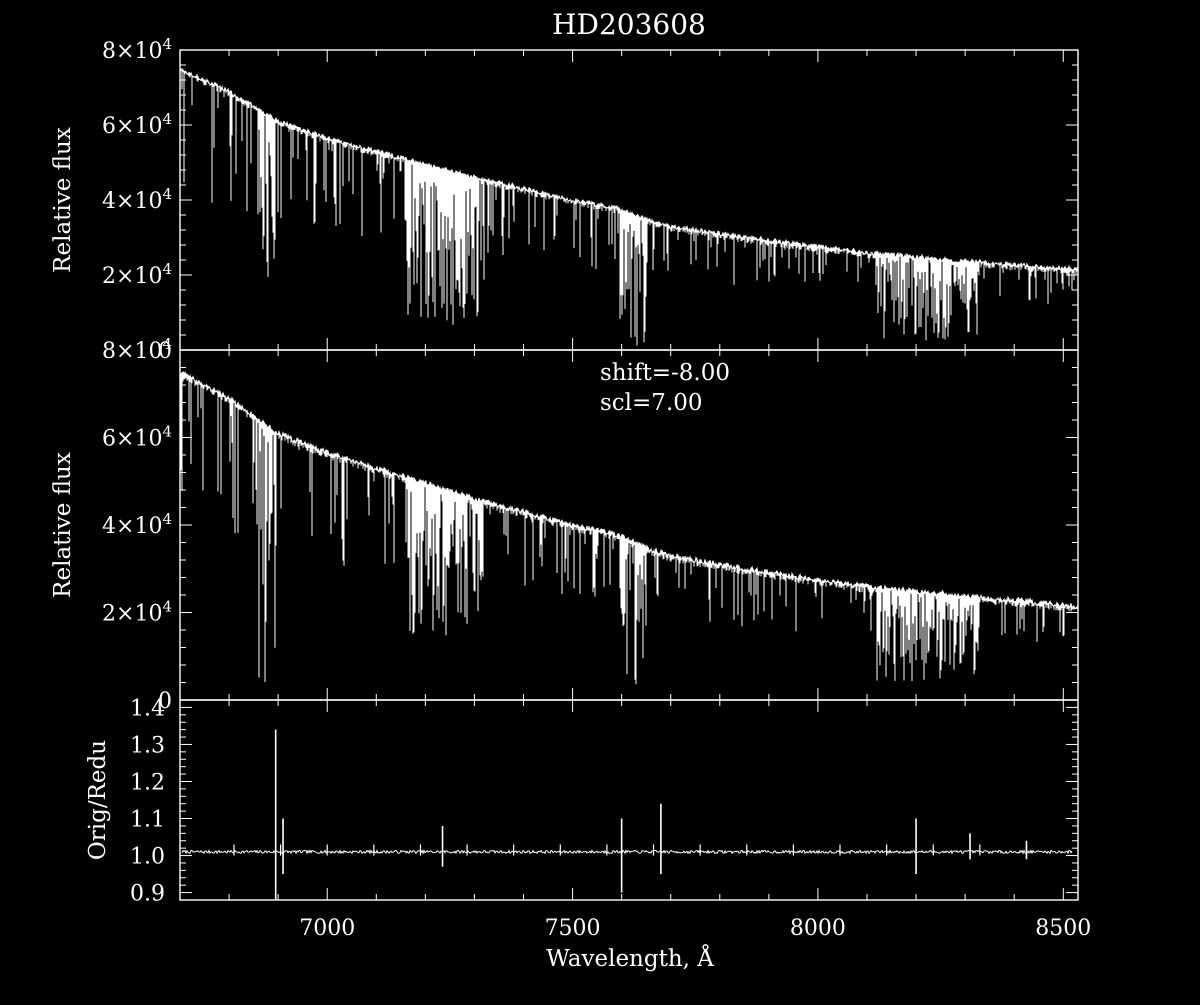  Describe the element at coordinates (98, 800) in the screenshot. I see `bottom-y-axis-title: Orig/Redu` at that location.